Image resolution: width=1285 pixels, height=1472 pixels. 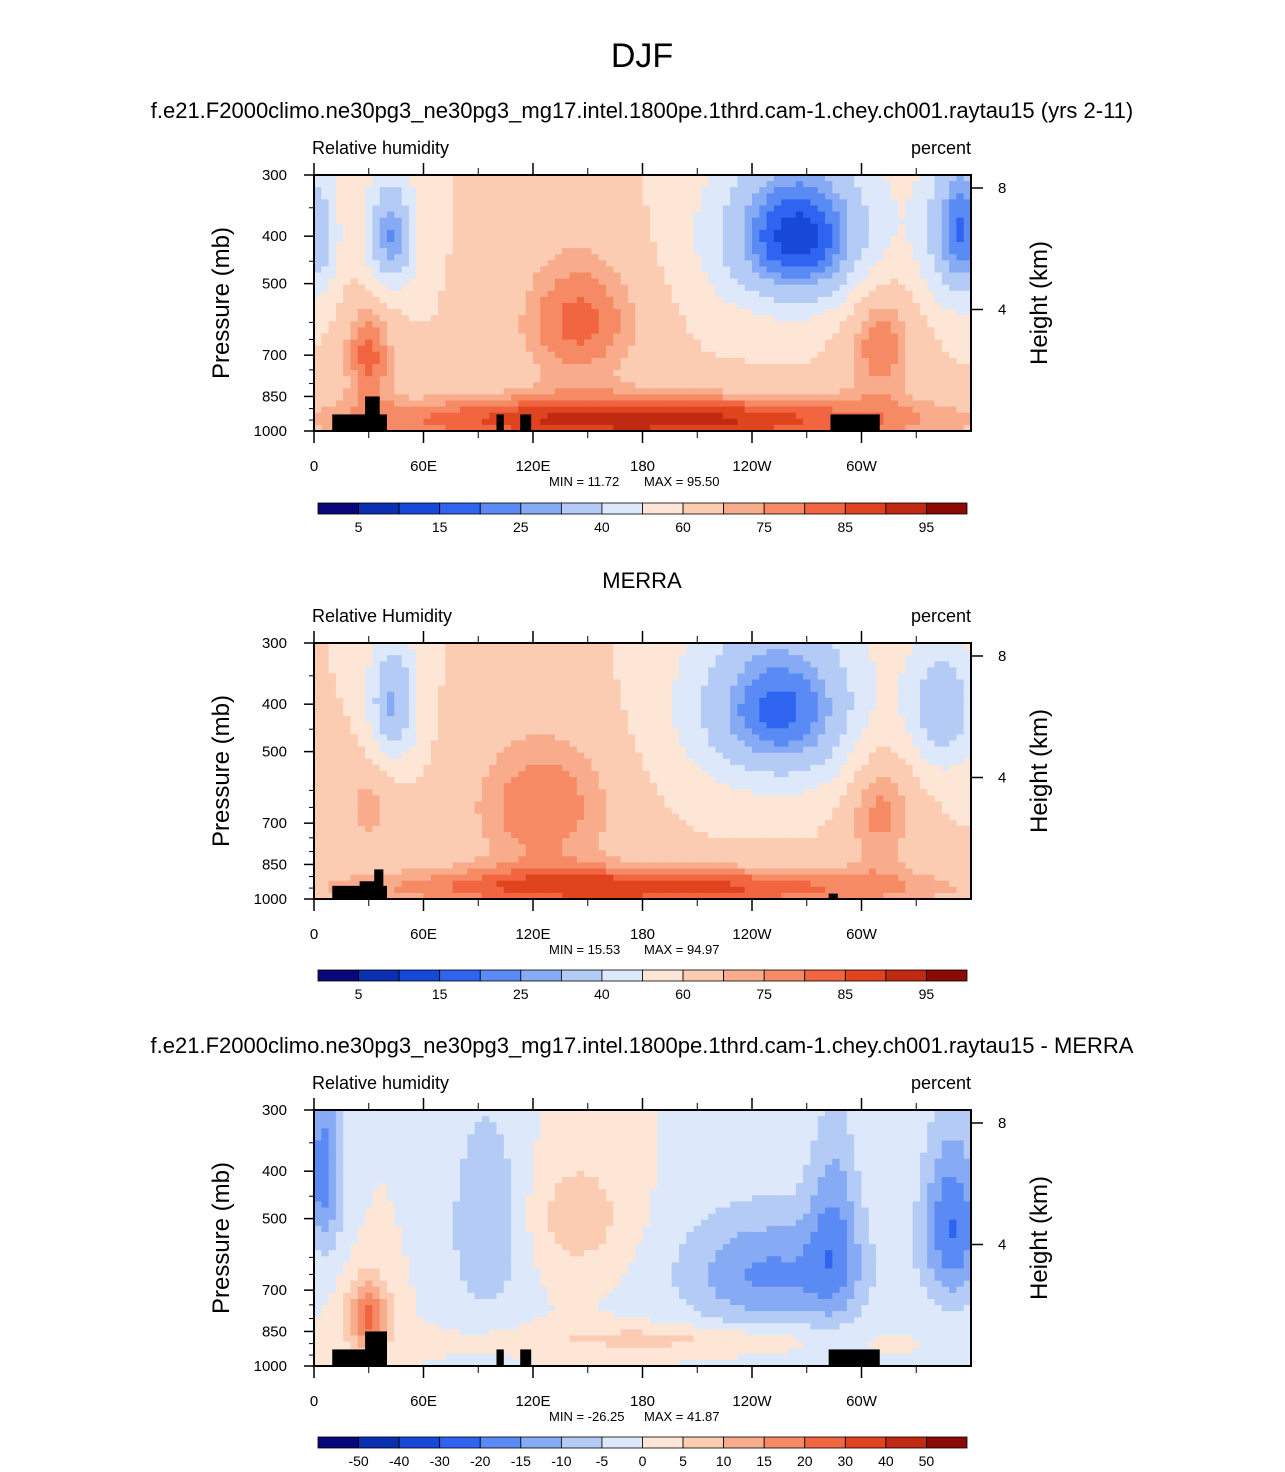 I want to click on colorbar-box, so click(x=663, y=508).